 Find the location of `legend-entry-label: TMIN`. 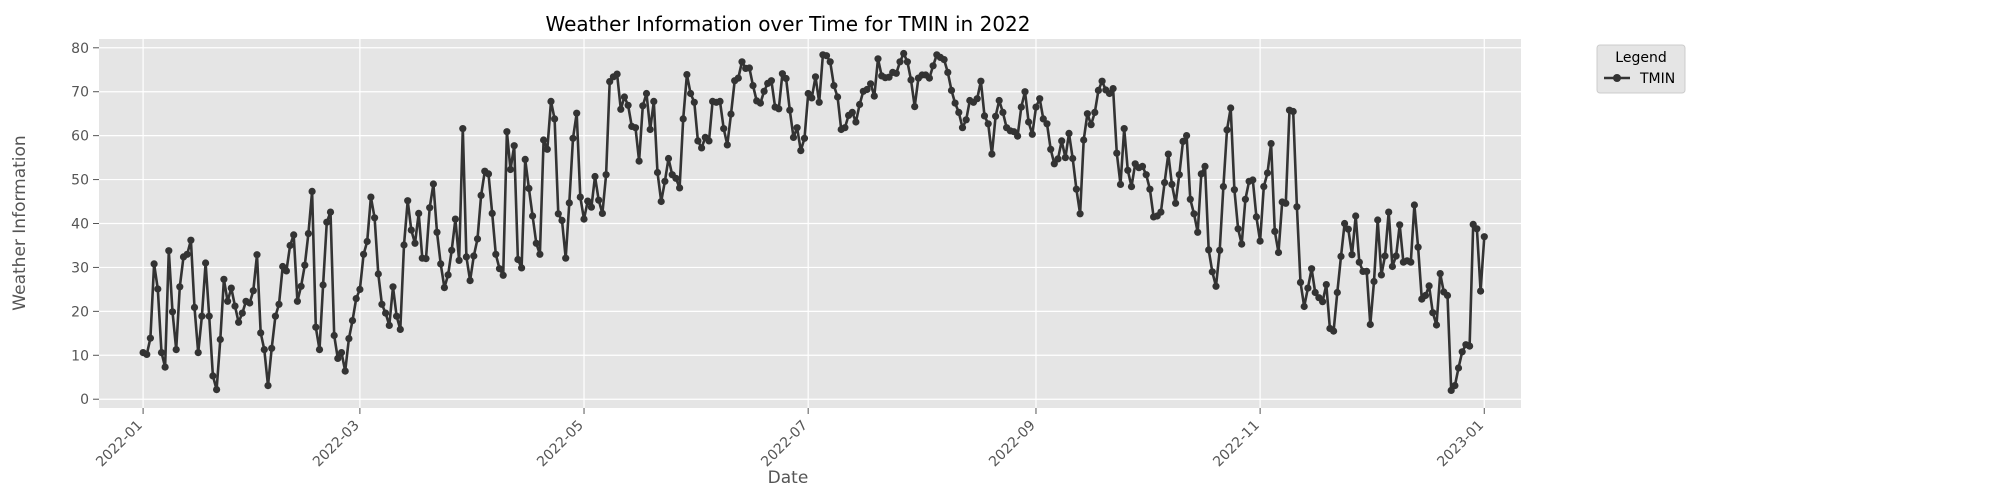

legend-entry-label: TMIN is located at coordinates (1657, 79).